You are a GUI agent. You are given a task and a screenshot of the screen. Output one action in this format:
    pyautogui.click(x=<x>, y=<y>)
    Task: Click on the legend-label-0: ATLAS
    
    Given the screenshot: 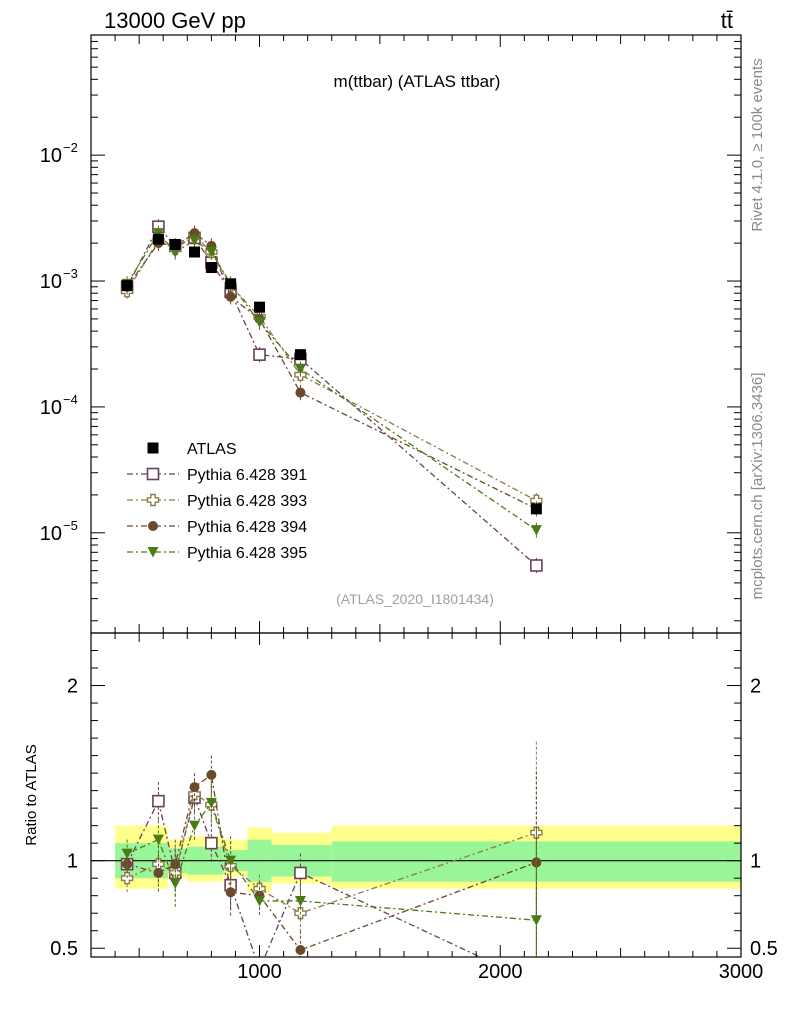 What is the action you would take?
    pyautogui.click(x=212, y=449)
    